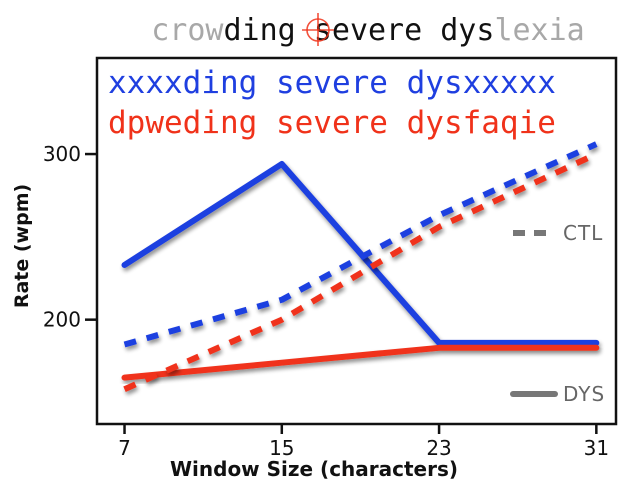  Describe the element at coordinates (557, 313) in the screenshot. I see `legend: CTL DYS` at that location.